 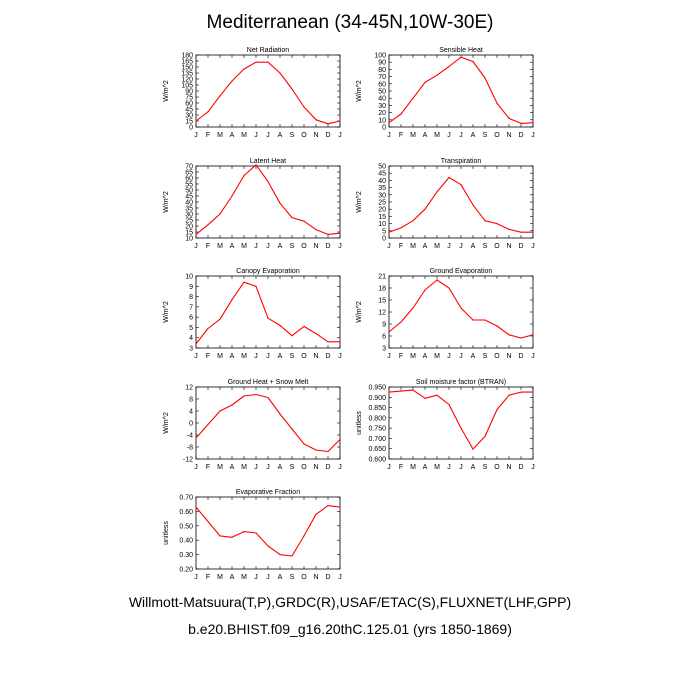 What do you see at coordinates (187, 80) in the screenshot?
I see `y-tick-label: 120` at bounding box center [187, 80].